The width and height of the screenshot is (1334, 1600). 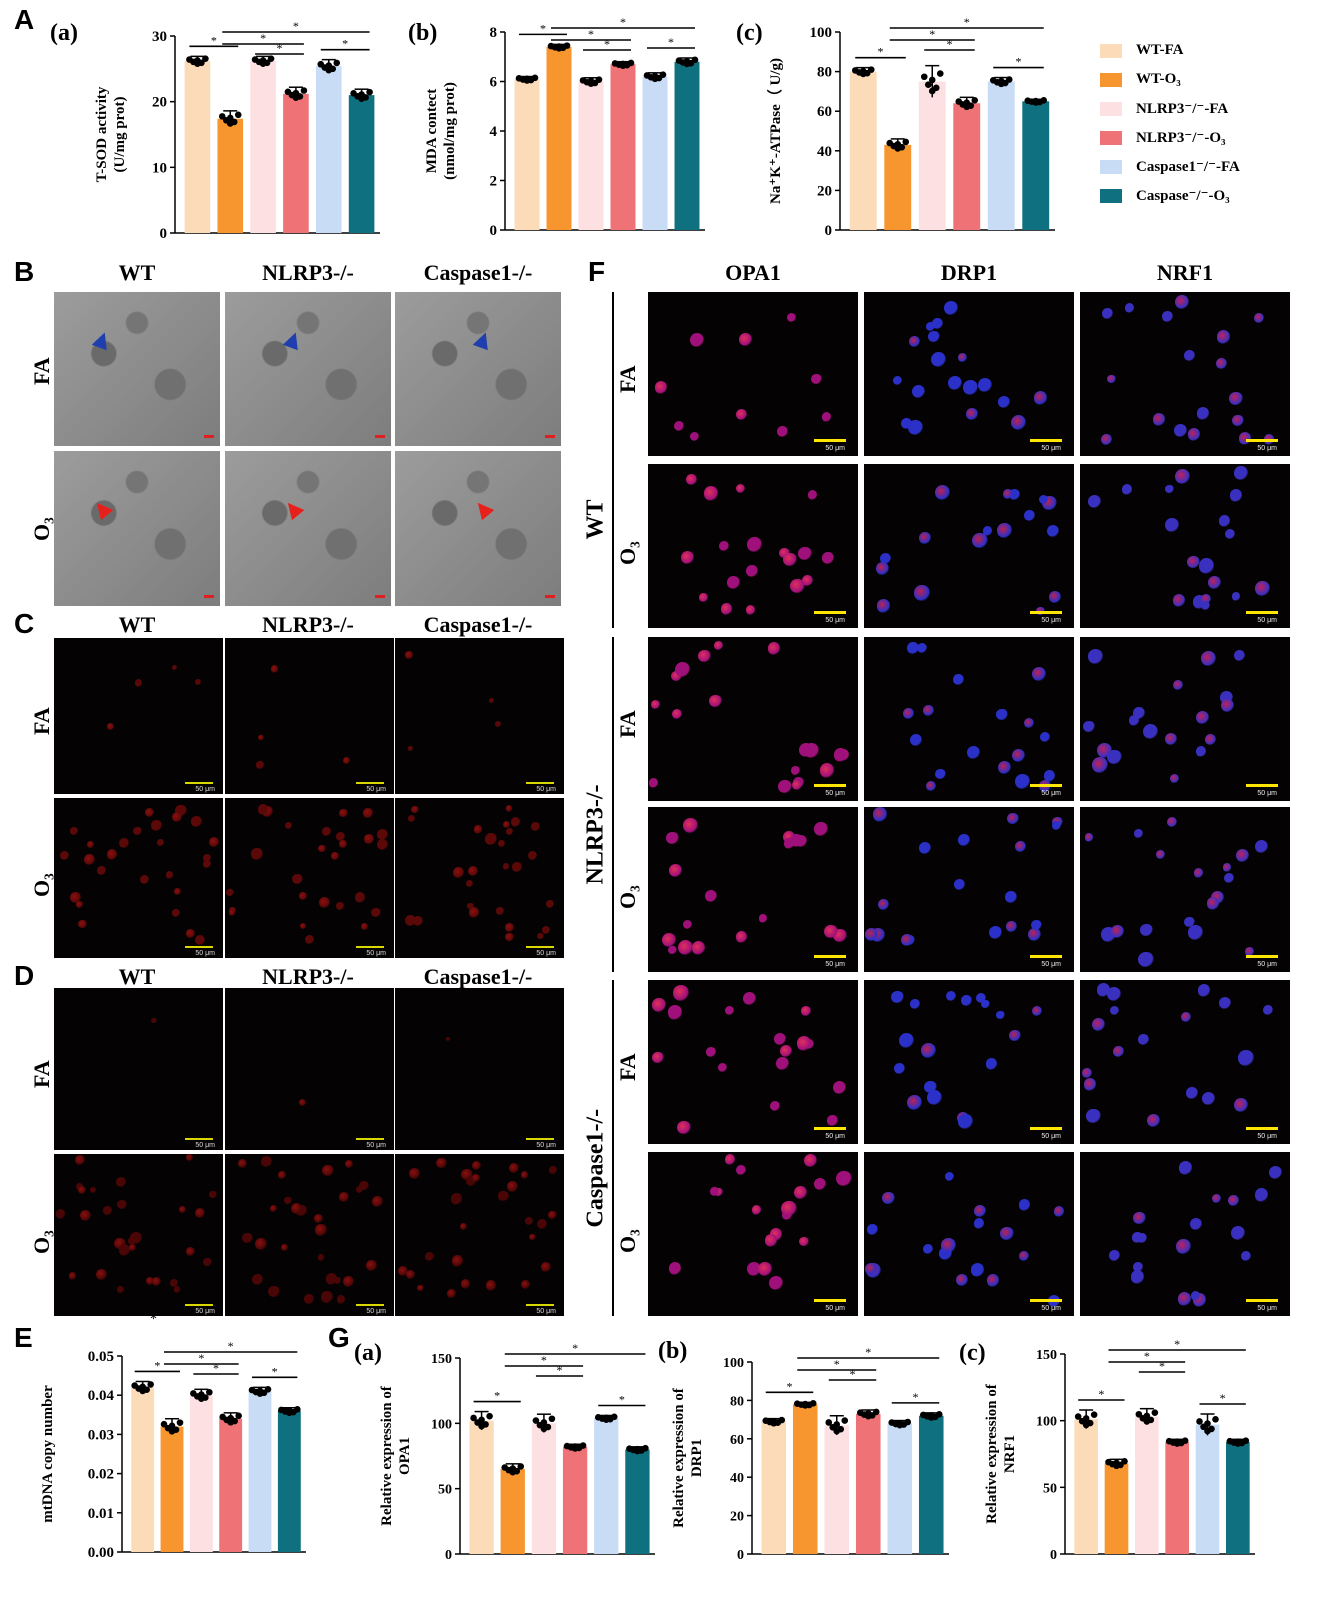 What do you see at coordinates (824, 152) in the screenshot?
I see `y-tick-label: 40` at bounding box center [824, 152].